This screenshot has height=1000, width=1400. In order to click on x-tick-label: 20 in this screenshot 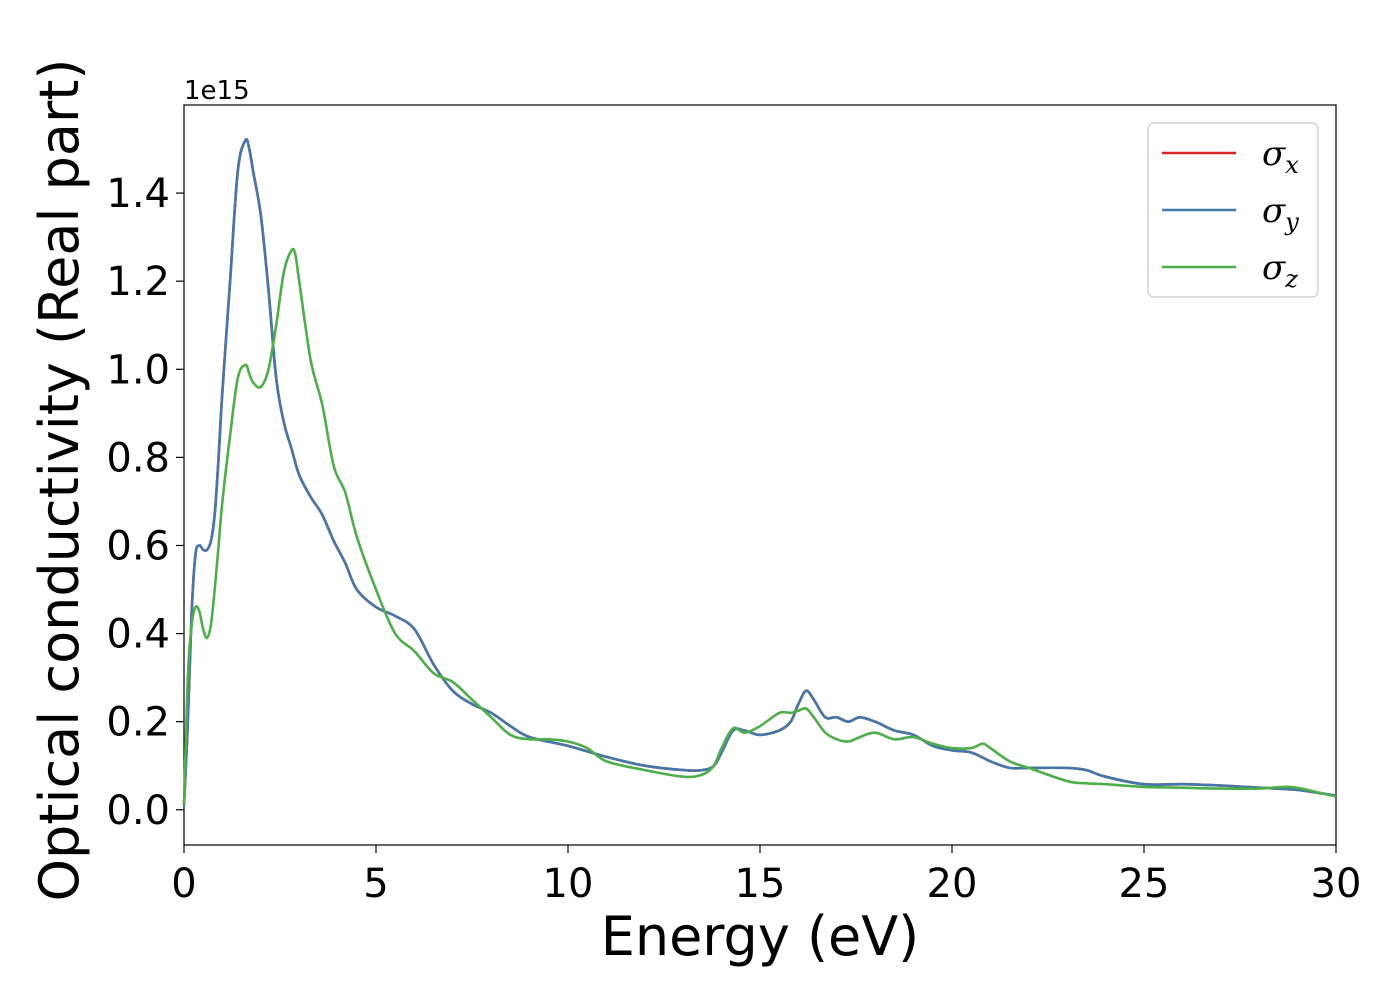, I will do `click(952, 884)`.